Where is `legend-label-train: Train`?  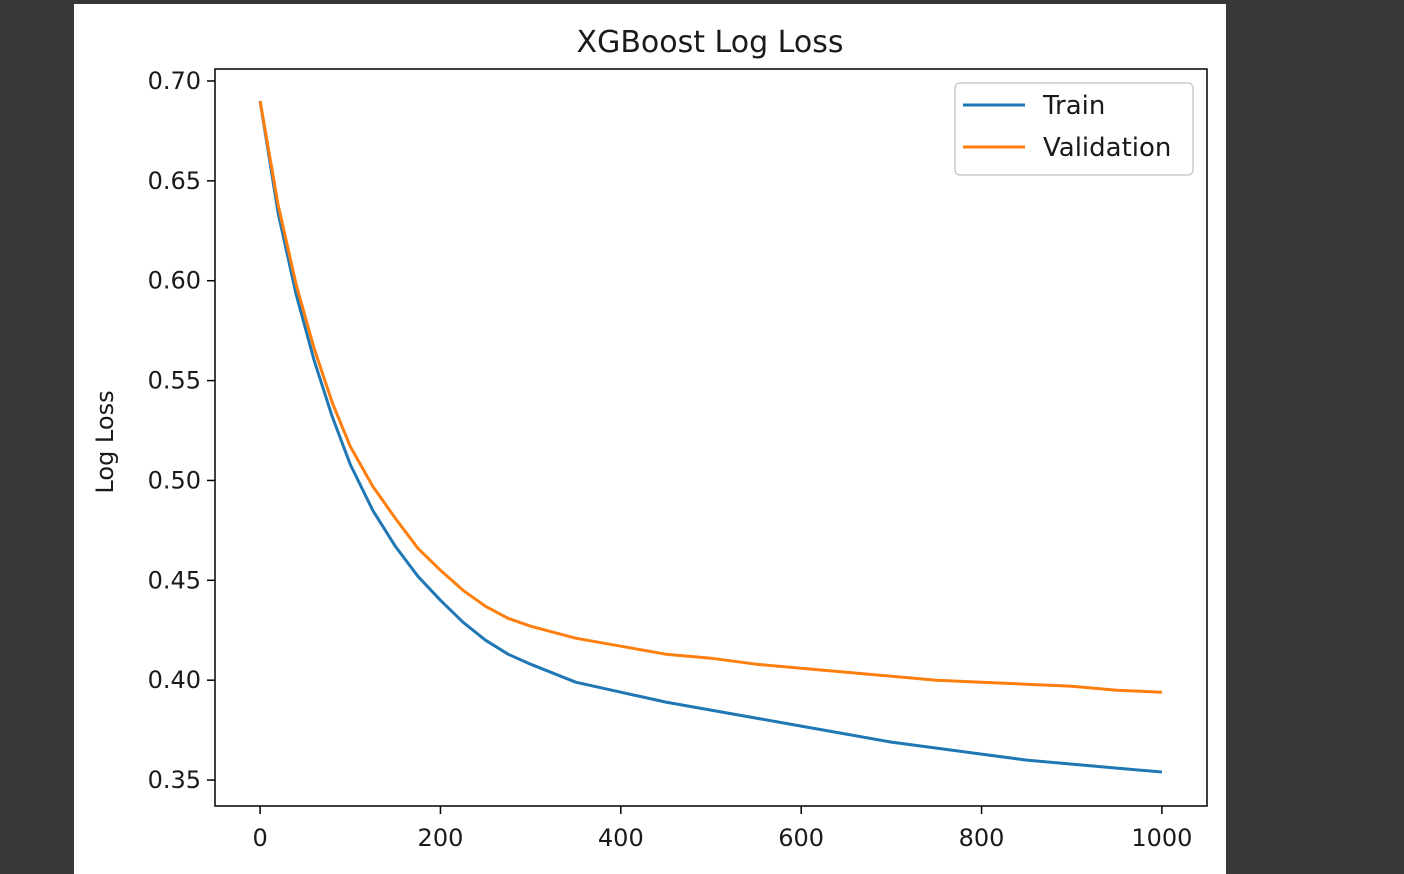 legend-label-train: Train is located at coordinates (1073, 106).